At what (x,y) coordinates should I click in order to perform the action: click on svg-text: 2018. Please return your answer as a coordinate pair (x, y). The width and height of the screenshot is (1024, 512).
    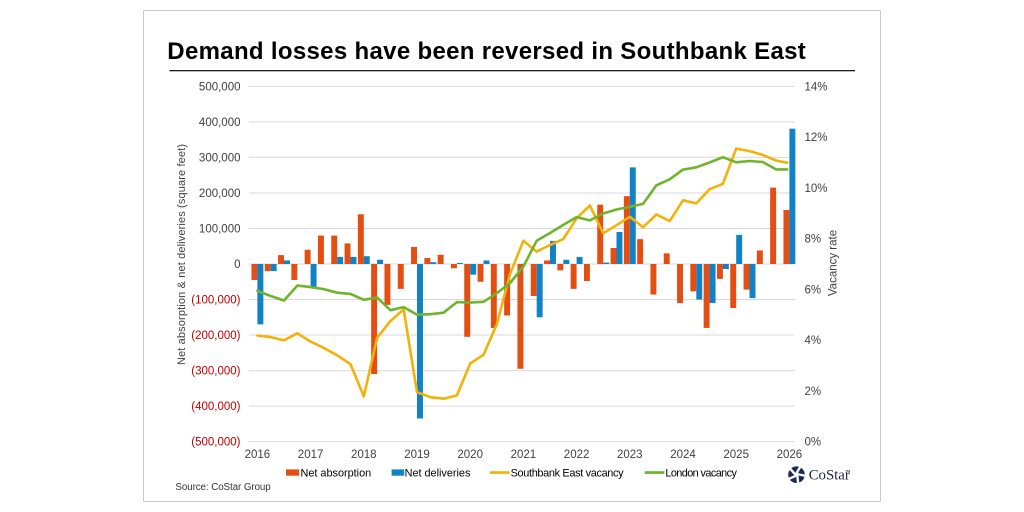
    Looking at the image, I should click on (364, 455).